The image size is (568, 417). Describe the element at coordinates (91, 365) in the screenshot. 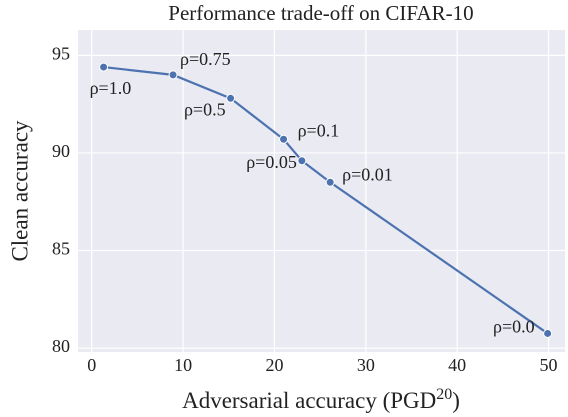

I see `x-tick-label: 0` at that location.